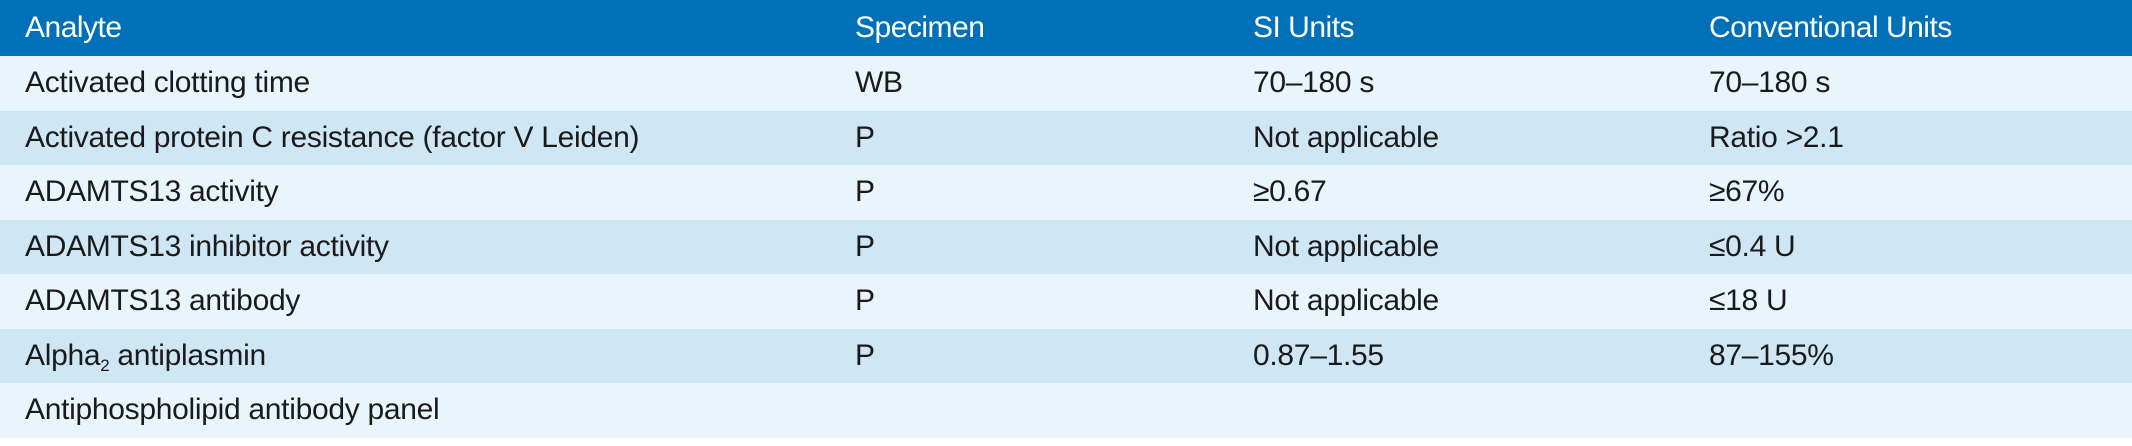 The width and height of the screenshot is (2132, 446). What do you see at coordinates (1290, 192) in the screenshot?
I see `cell-si-units: ≥0.67` at bounding box center [1290, 192].